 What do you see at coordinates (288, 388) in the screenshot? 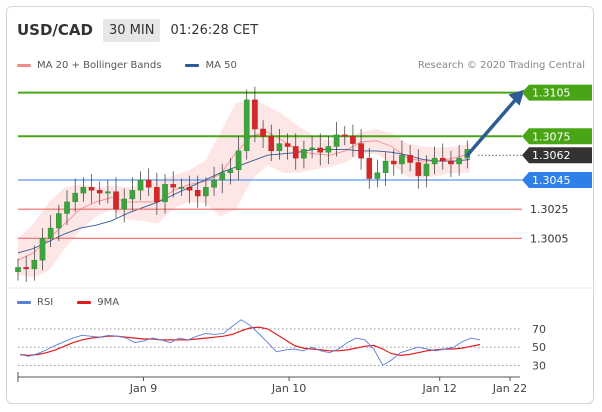
I see `time-tick-label: Jan 10` at bounding box center [288, 388].